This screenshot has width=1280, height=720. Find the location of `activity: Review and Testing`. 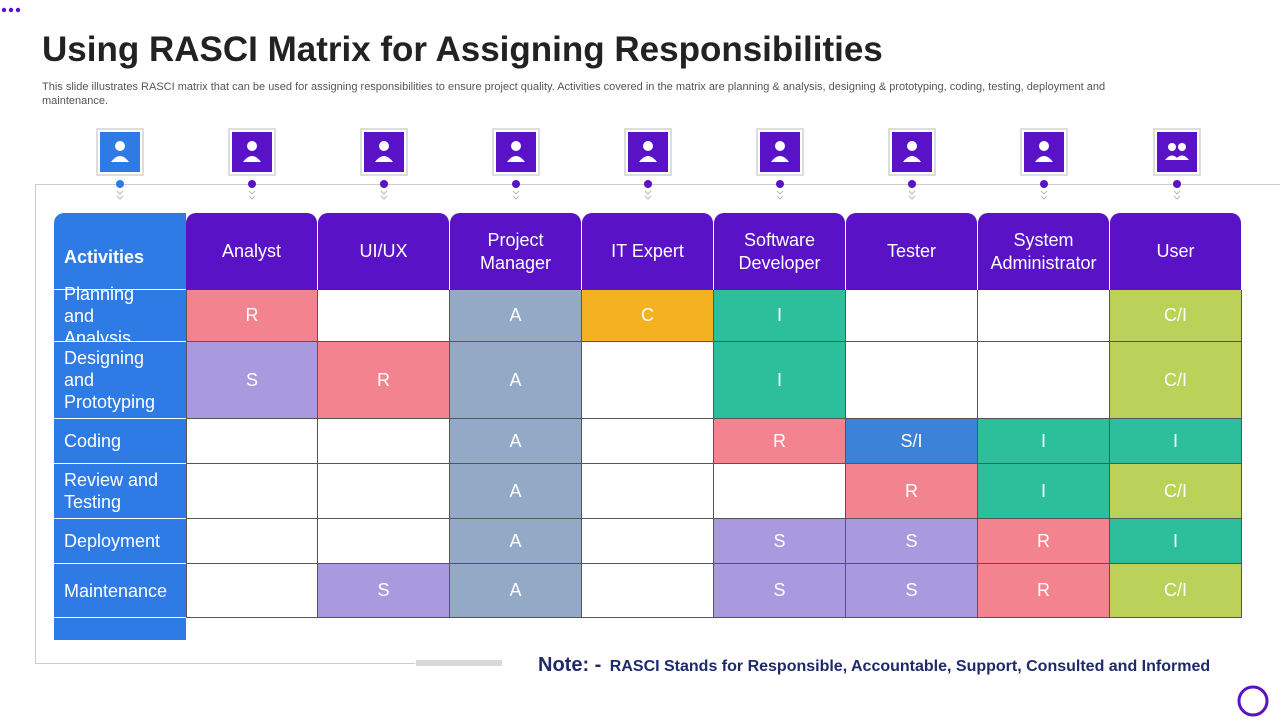

activity: Review and Testing is located at coordinates (120, 491).